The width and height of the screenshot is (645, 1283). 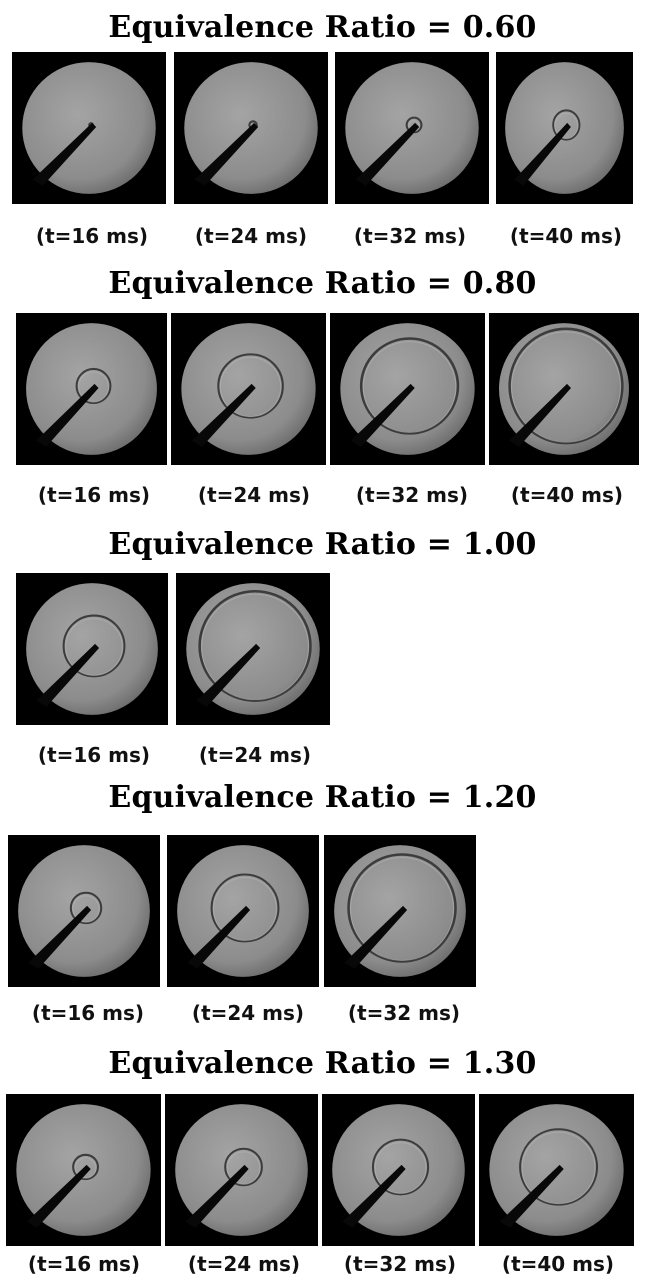 I want to click on panel-title: Equivalence Ratio = 0.60, so click(x=322, y=27).